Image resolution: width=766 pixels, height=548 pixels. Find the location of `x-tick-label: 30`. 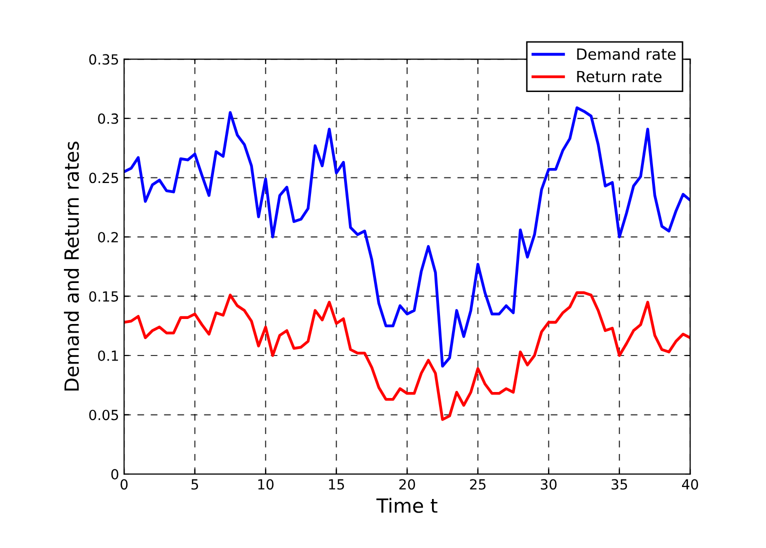

x-tick-label: 30 is located at coordinates (548, 484).